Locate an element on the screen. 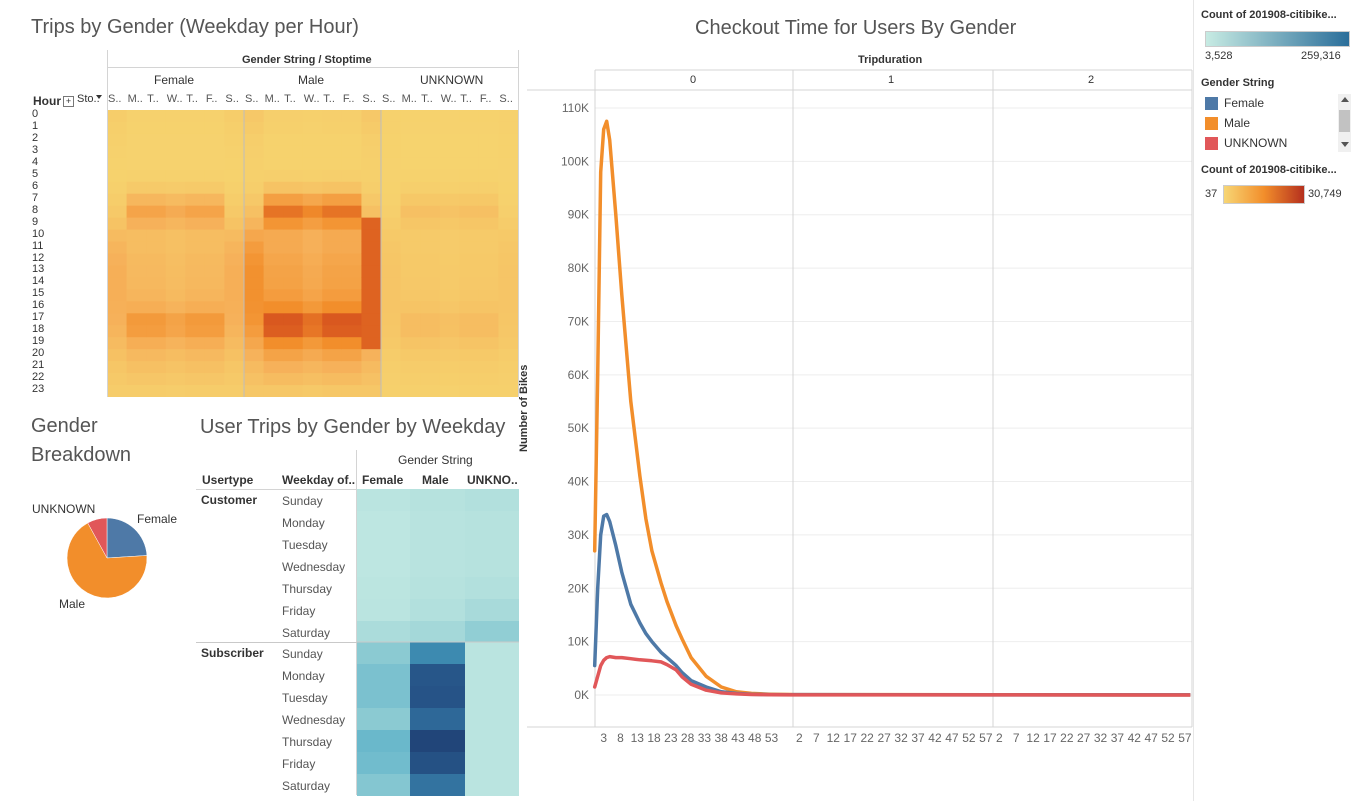 Image resolution: width=1370 pixels, height=801 pixels. divider is located at coordinates (1193, 400).